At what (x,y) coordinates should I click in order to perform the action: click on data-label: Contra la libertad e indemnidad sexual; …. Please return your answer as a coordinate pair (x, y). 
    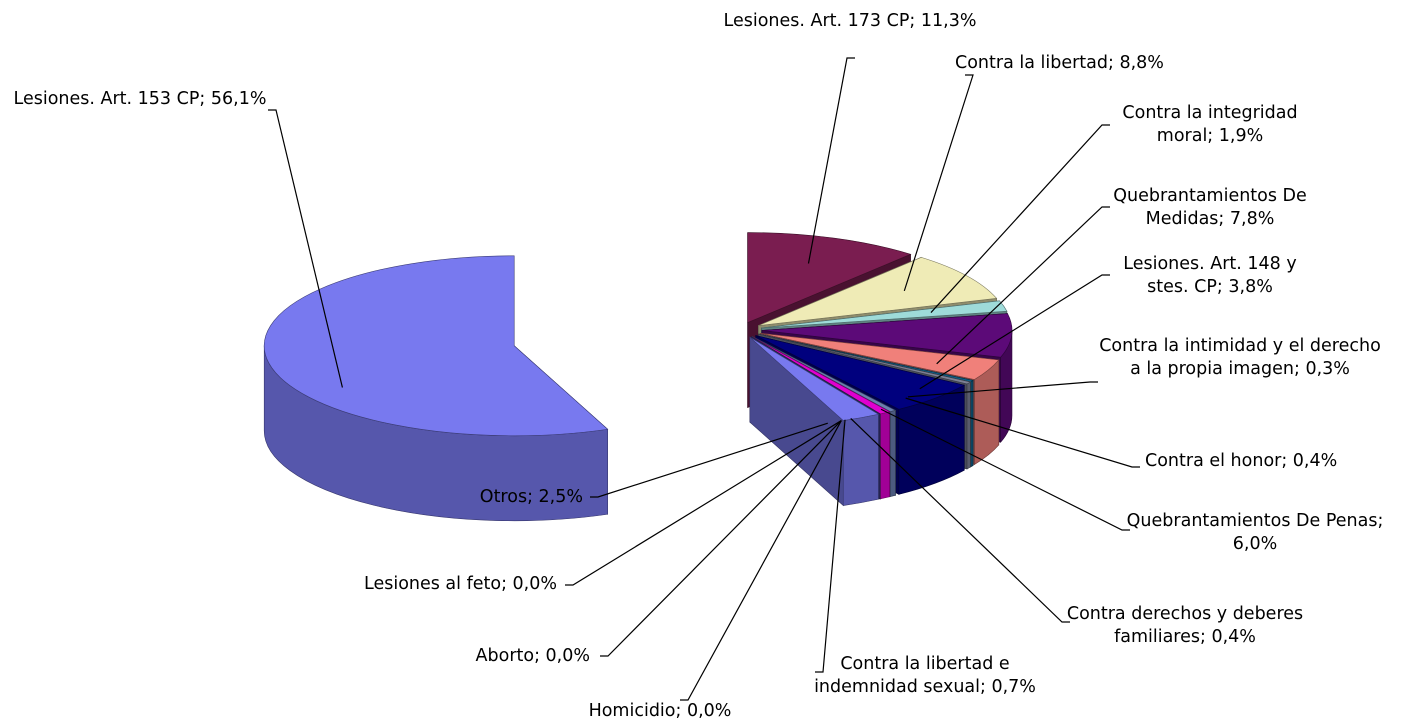
    Looking at the image, I should click on (925, 675).